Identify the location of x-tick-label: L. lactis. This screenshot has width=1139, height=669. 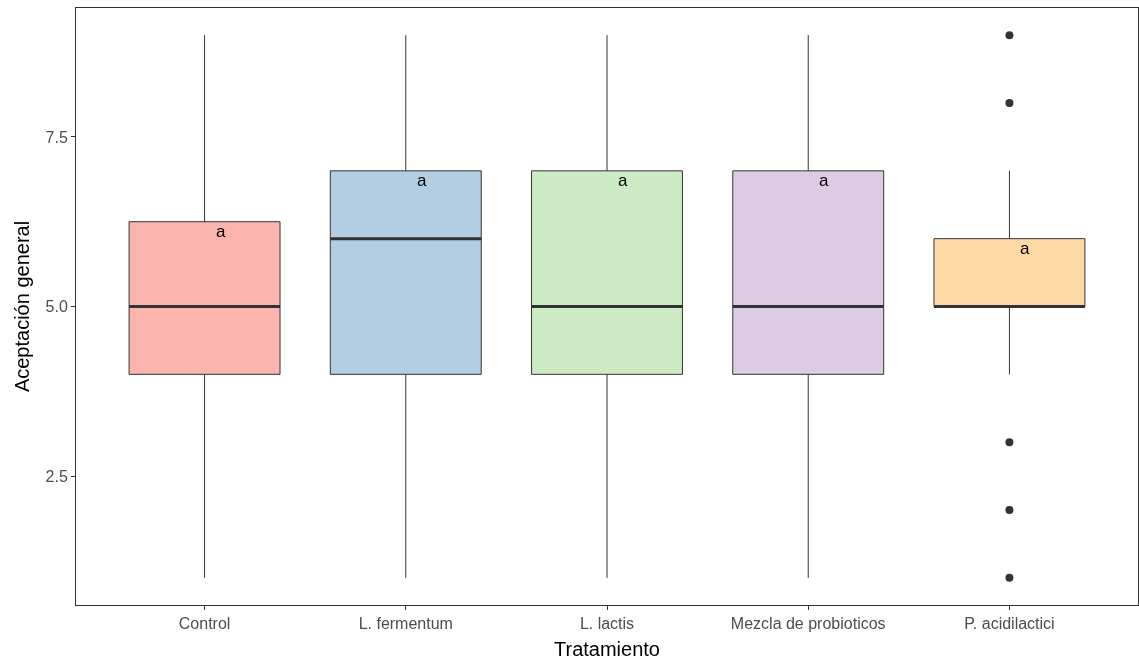
(607, 624).